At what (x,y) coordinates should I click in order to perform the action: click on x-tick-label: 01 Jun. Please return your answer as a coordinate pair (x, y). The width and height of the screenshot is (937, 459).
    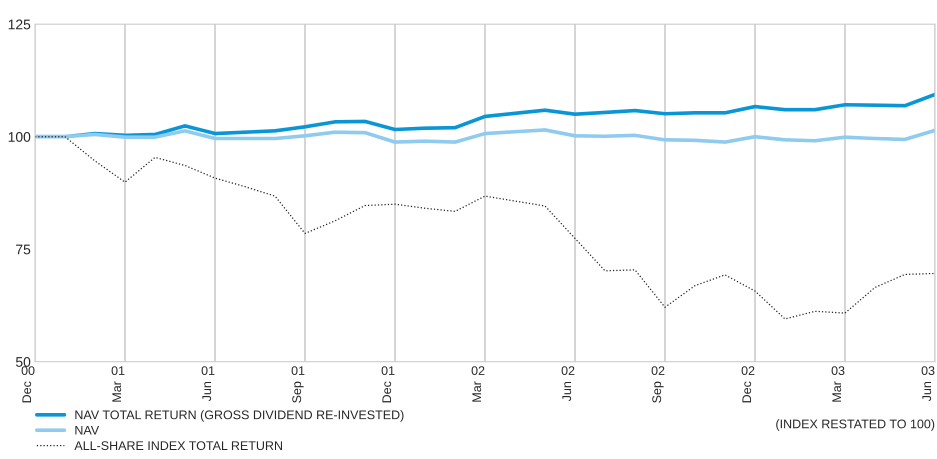
    Looking at the image, I should click on (208, 384).